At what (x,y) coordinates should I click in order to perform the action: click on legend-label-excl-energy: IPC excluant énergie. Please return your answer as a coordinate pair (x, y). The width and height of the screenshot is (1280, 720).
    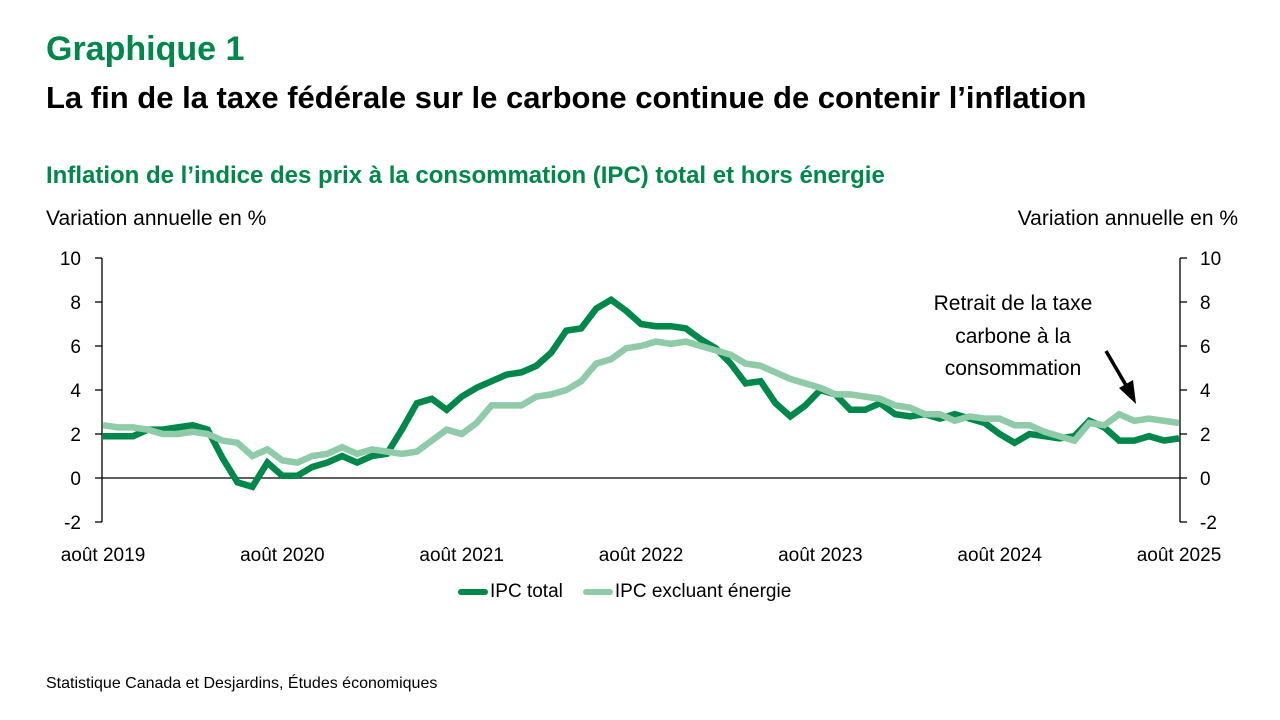
    Looking at the image, I should click on (703, 591).